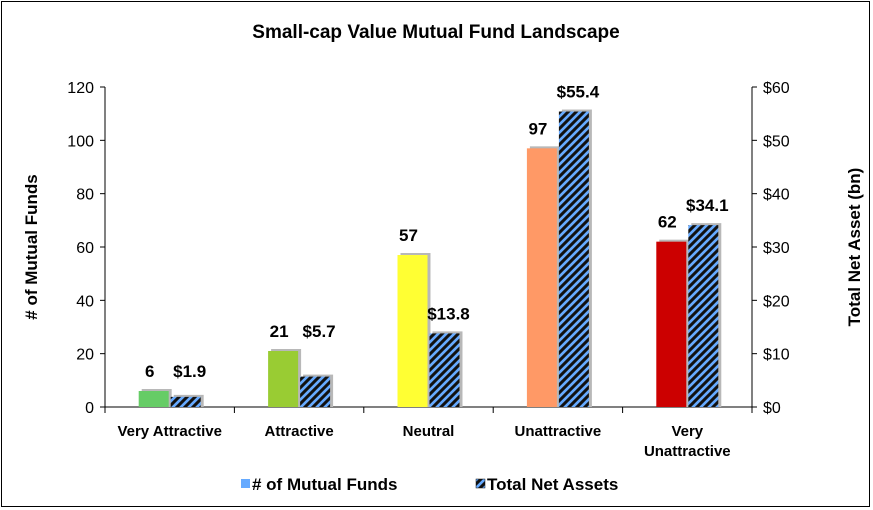 The image size is (873, 510). Describe the element at coordinates (854, 247) in the screenshot. I see `y-axis-title-right: Total Net Asset (bn)` at that location.